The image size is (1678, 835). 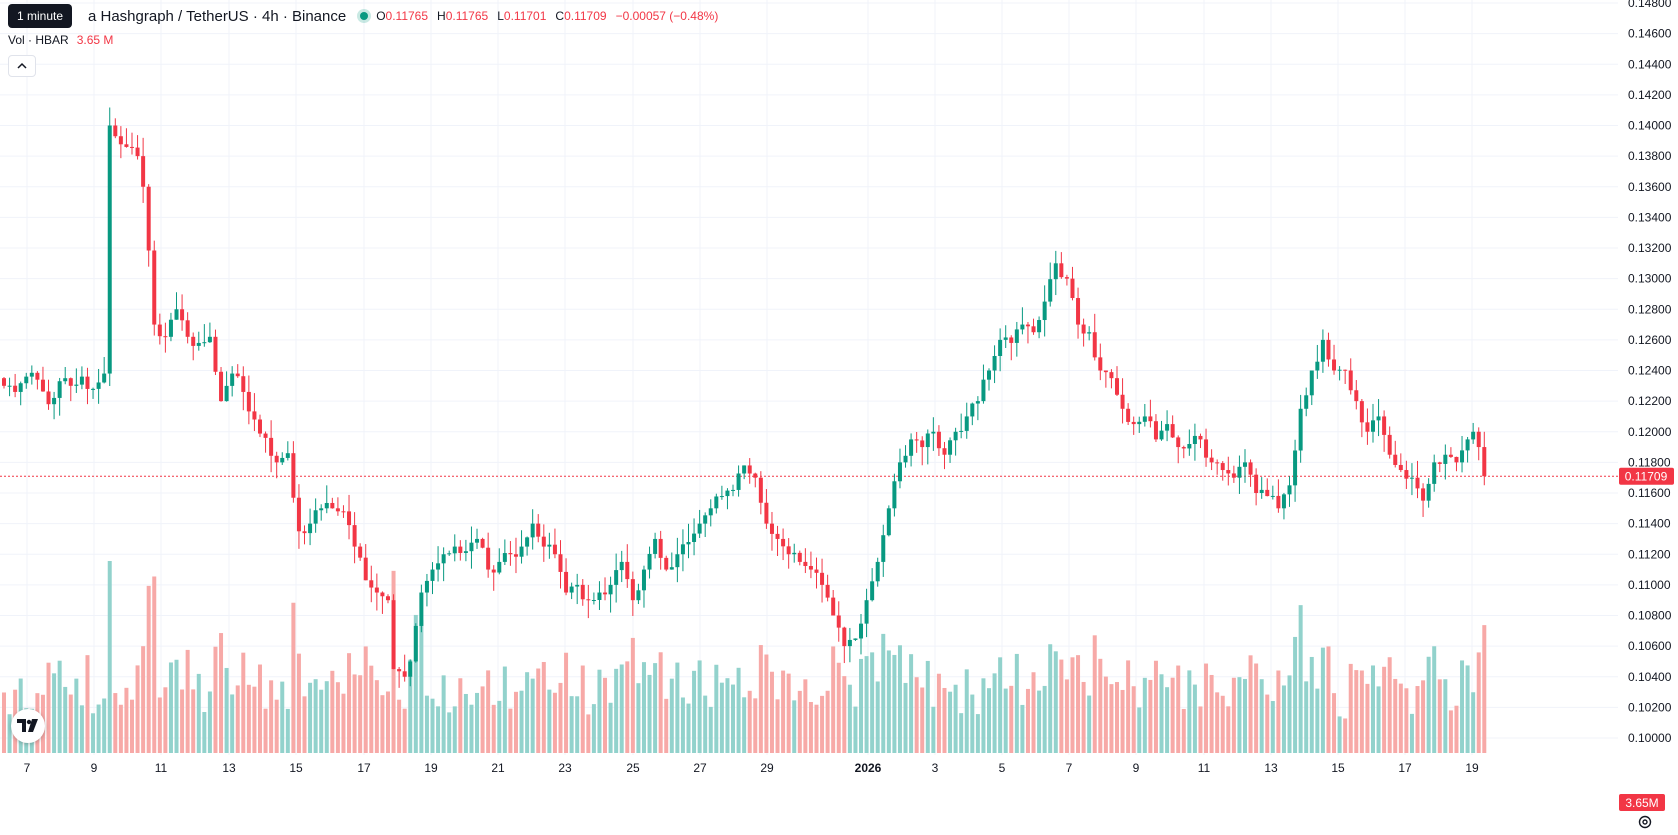 What do you see at coordinates (1002, 768) in the screenshot?
I see `time-tick-label: 5` at bounding box center [1002, 768].